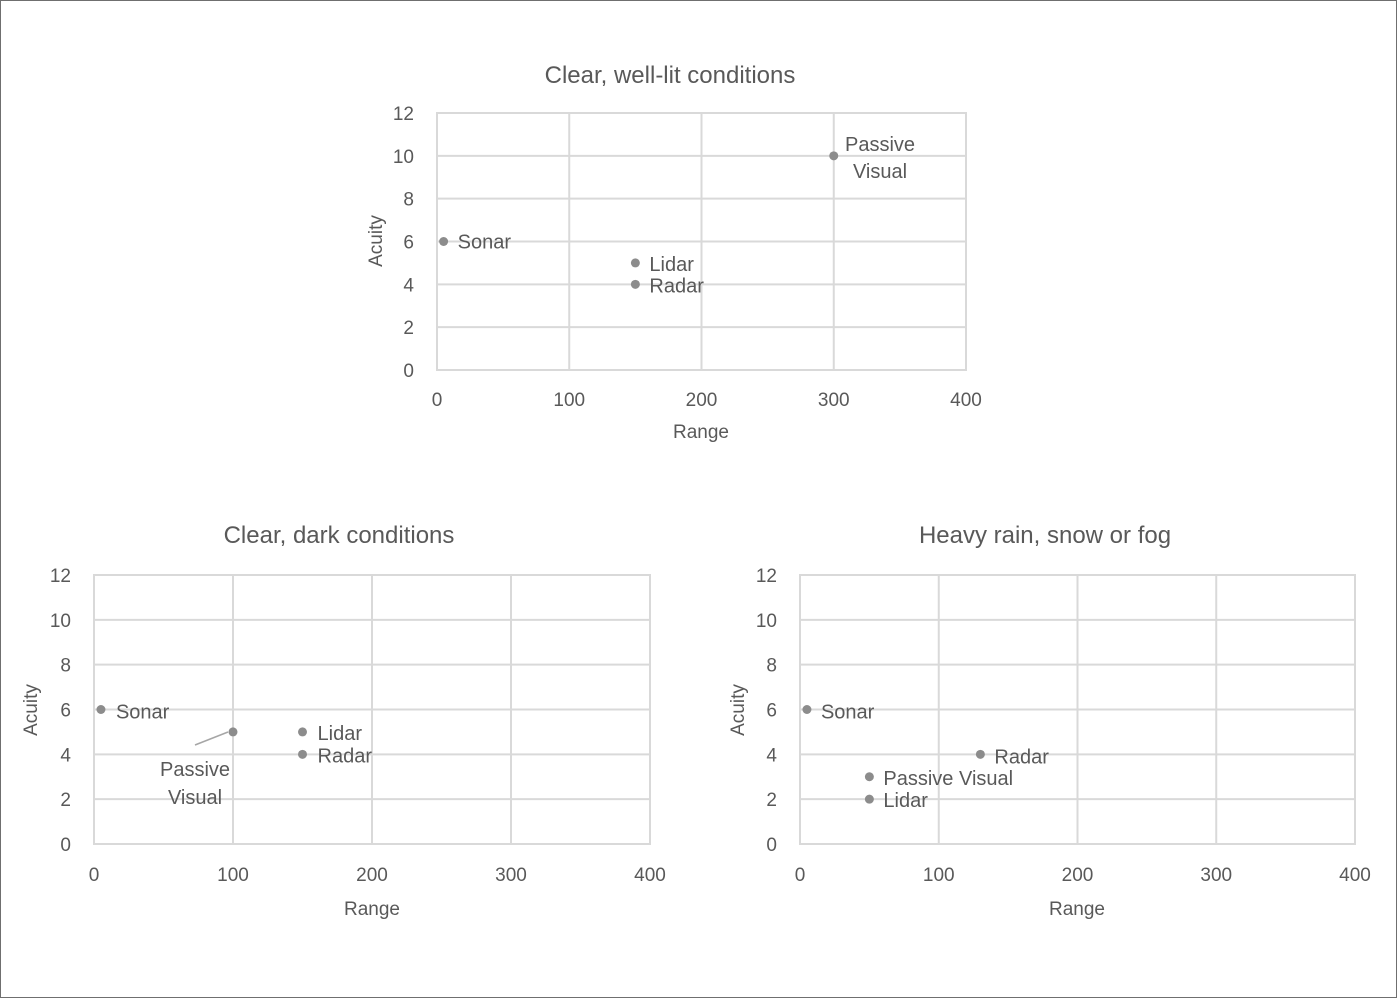 The width and height of the screenshot is (1400, 1001). I want to click on chart-title: Heavy rain, snow or fog, so click(1045, 535).